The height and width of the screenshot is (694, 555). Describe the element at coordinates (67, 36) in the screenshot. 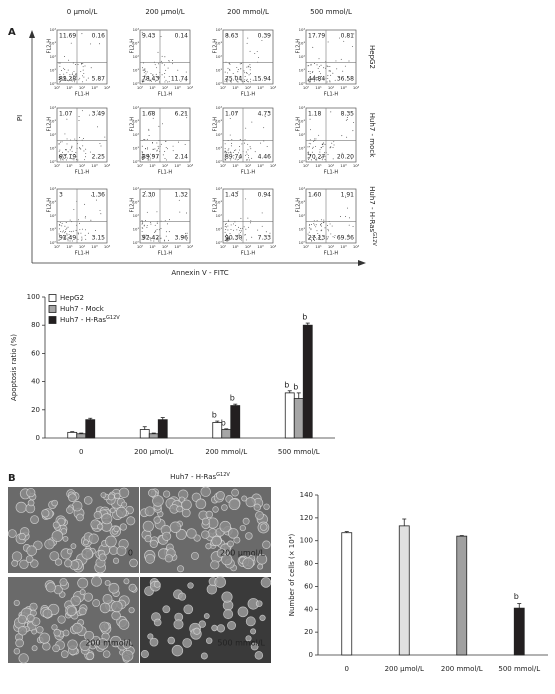

I see `quadrant-value: 11.69` at that location.